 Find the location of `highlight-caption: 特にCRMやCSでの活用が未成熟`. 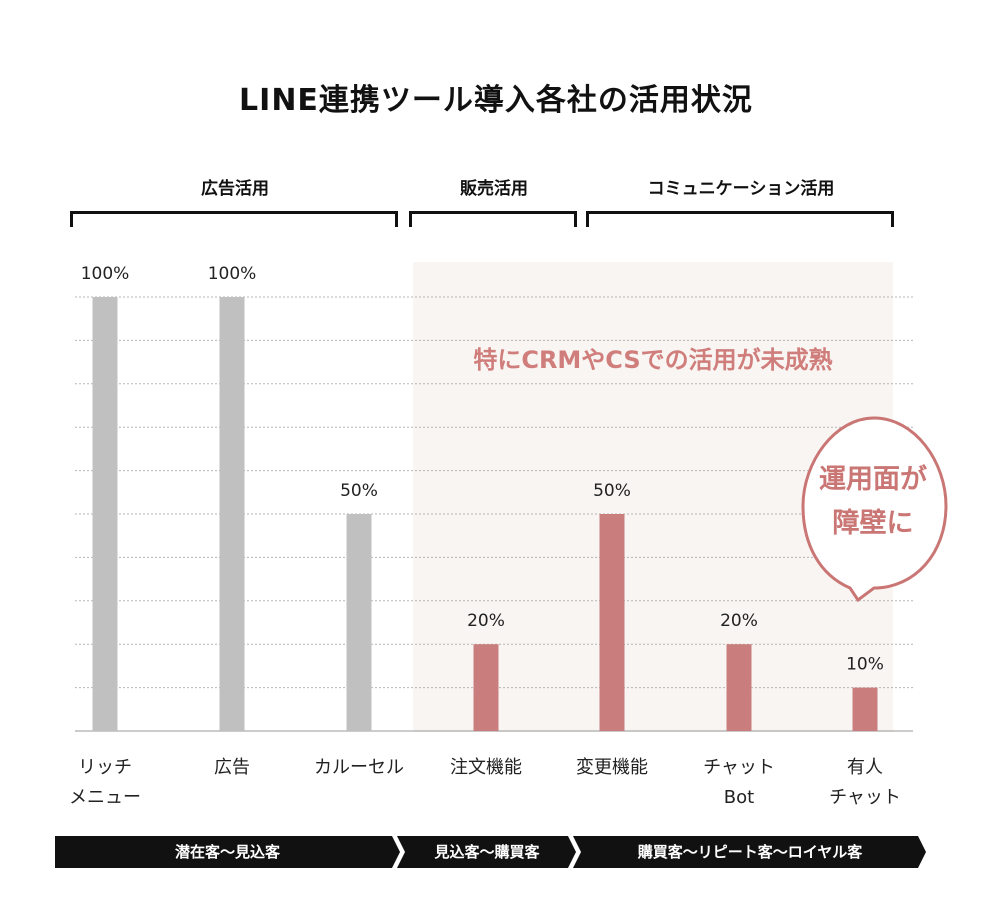

highlight-caption: 特にCRMやCSでの活用が未成熟 is located at coordinates (653, 360).